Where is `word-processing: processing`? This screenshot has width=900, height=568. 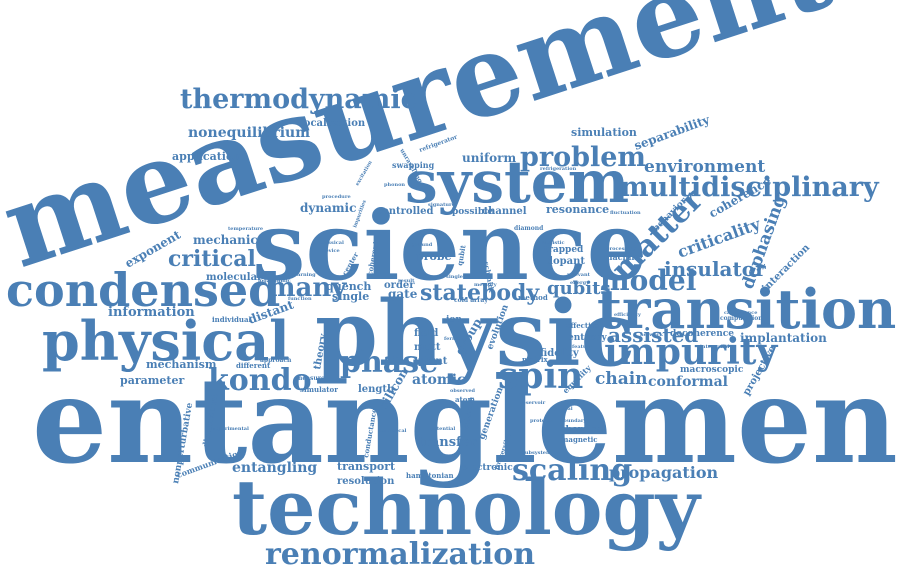
word-processing: processing is located at coordinates (621, 249).